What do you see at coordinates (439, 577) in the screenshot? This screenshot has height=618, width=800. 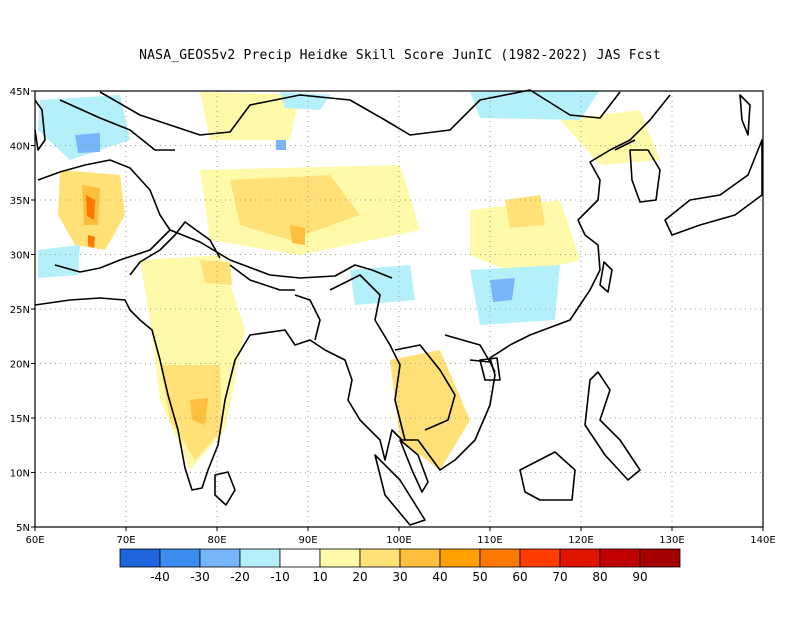 I see `colorbar-label: 40` at bounding box center [439, 577].